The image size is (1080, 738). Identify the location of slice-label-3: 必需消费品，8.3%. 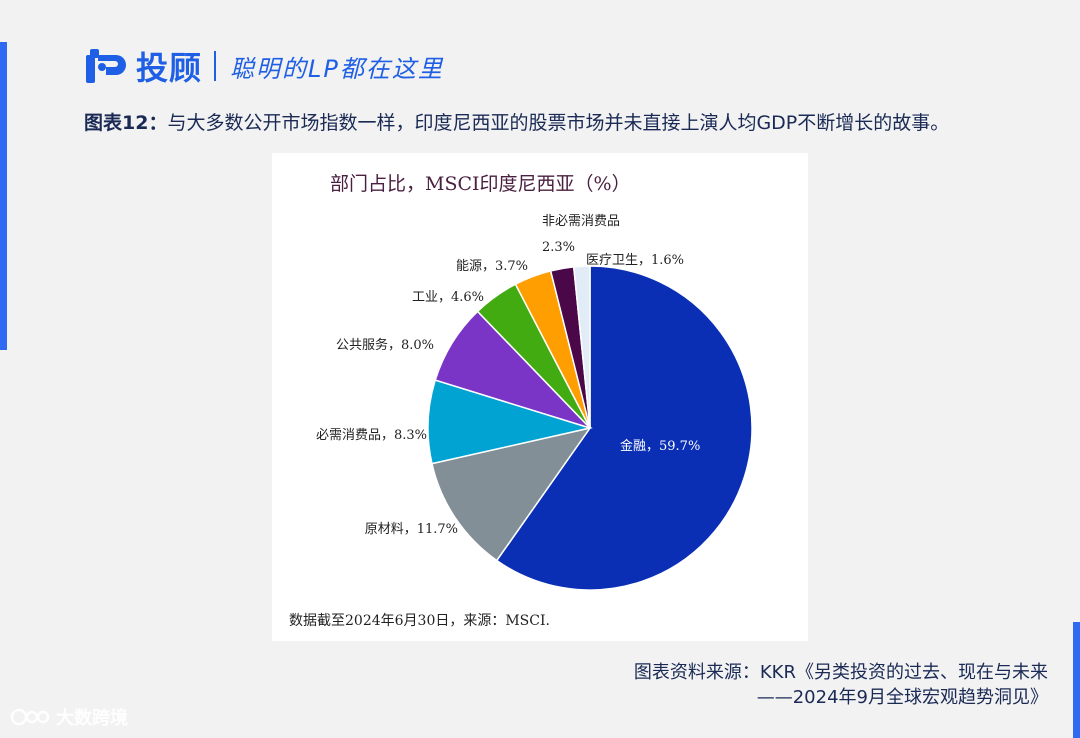
(371, 435).